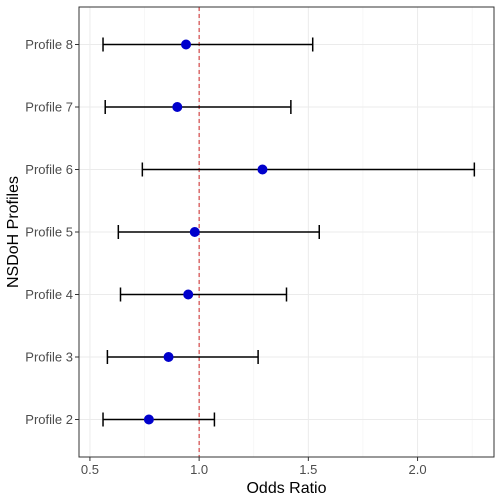  I want to click on y-tick-label: Profile 2, so click(49, 419).